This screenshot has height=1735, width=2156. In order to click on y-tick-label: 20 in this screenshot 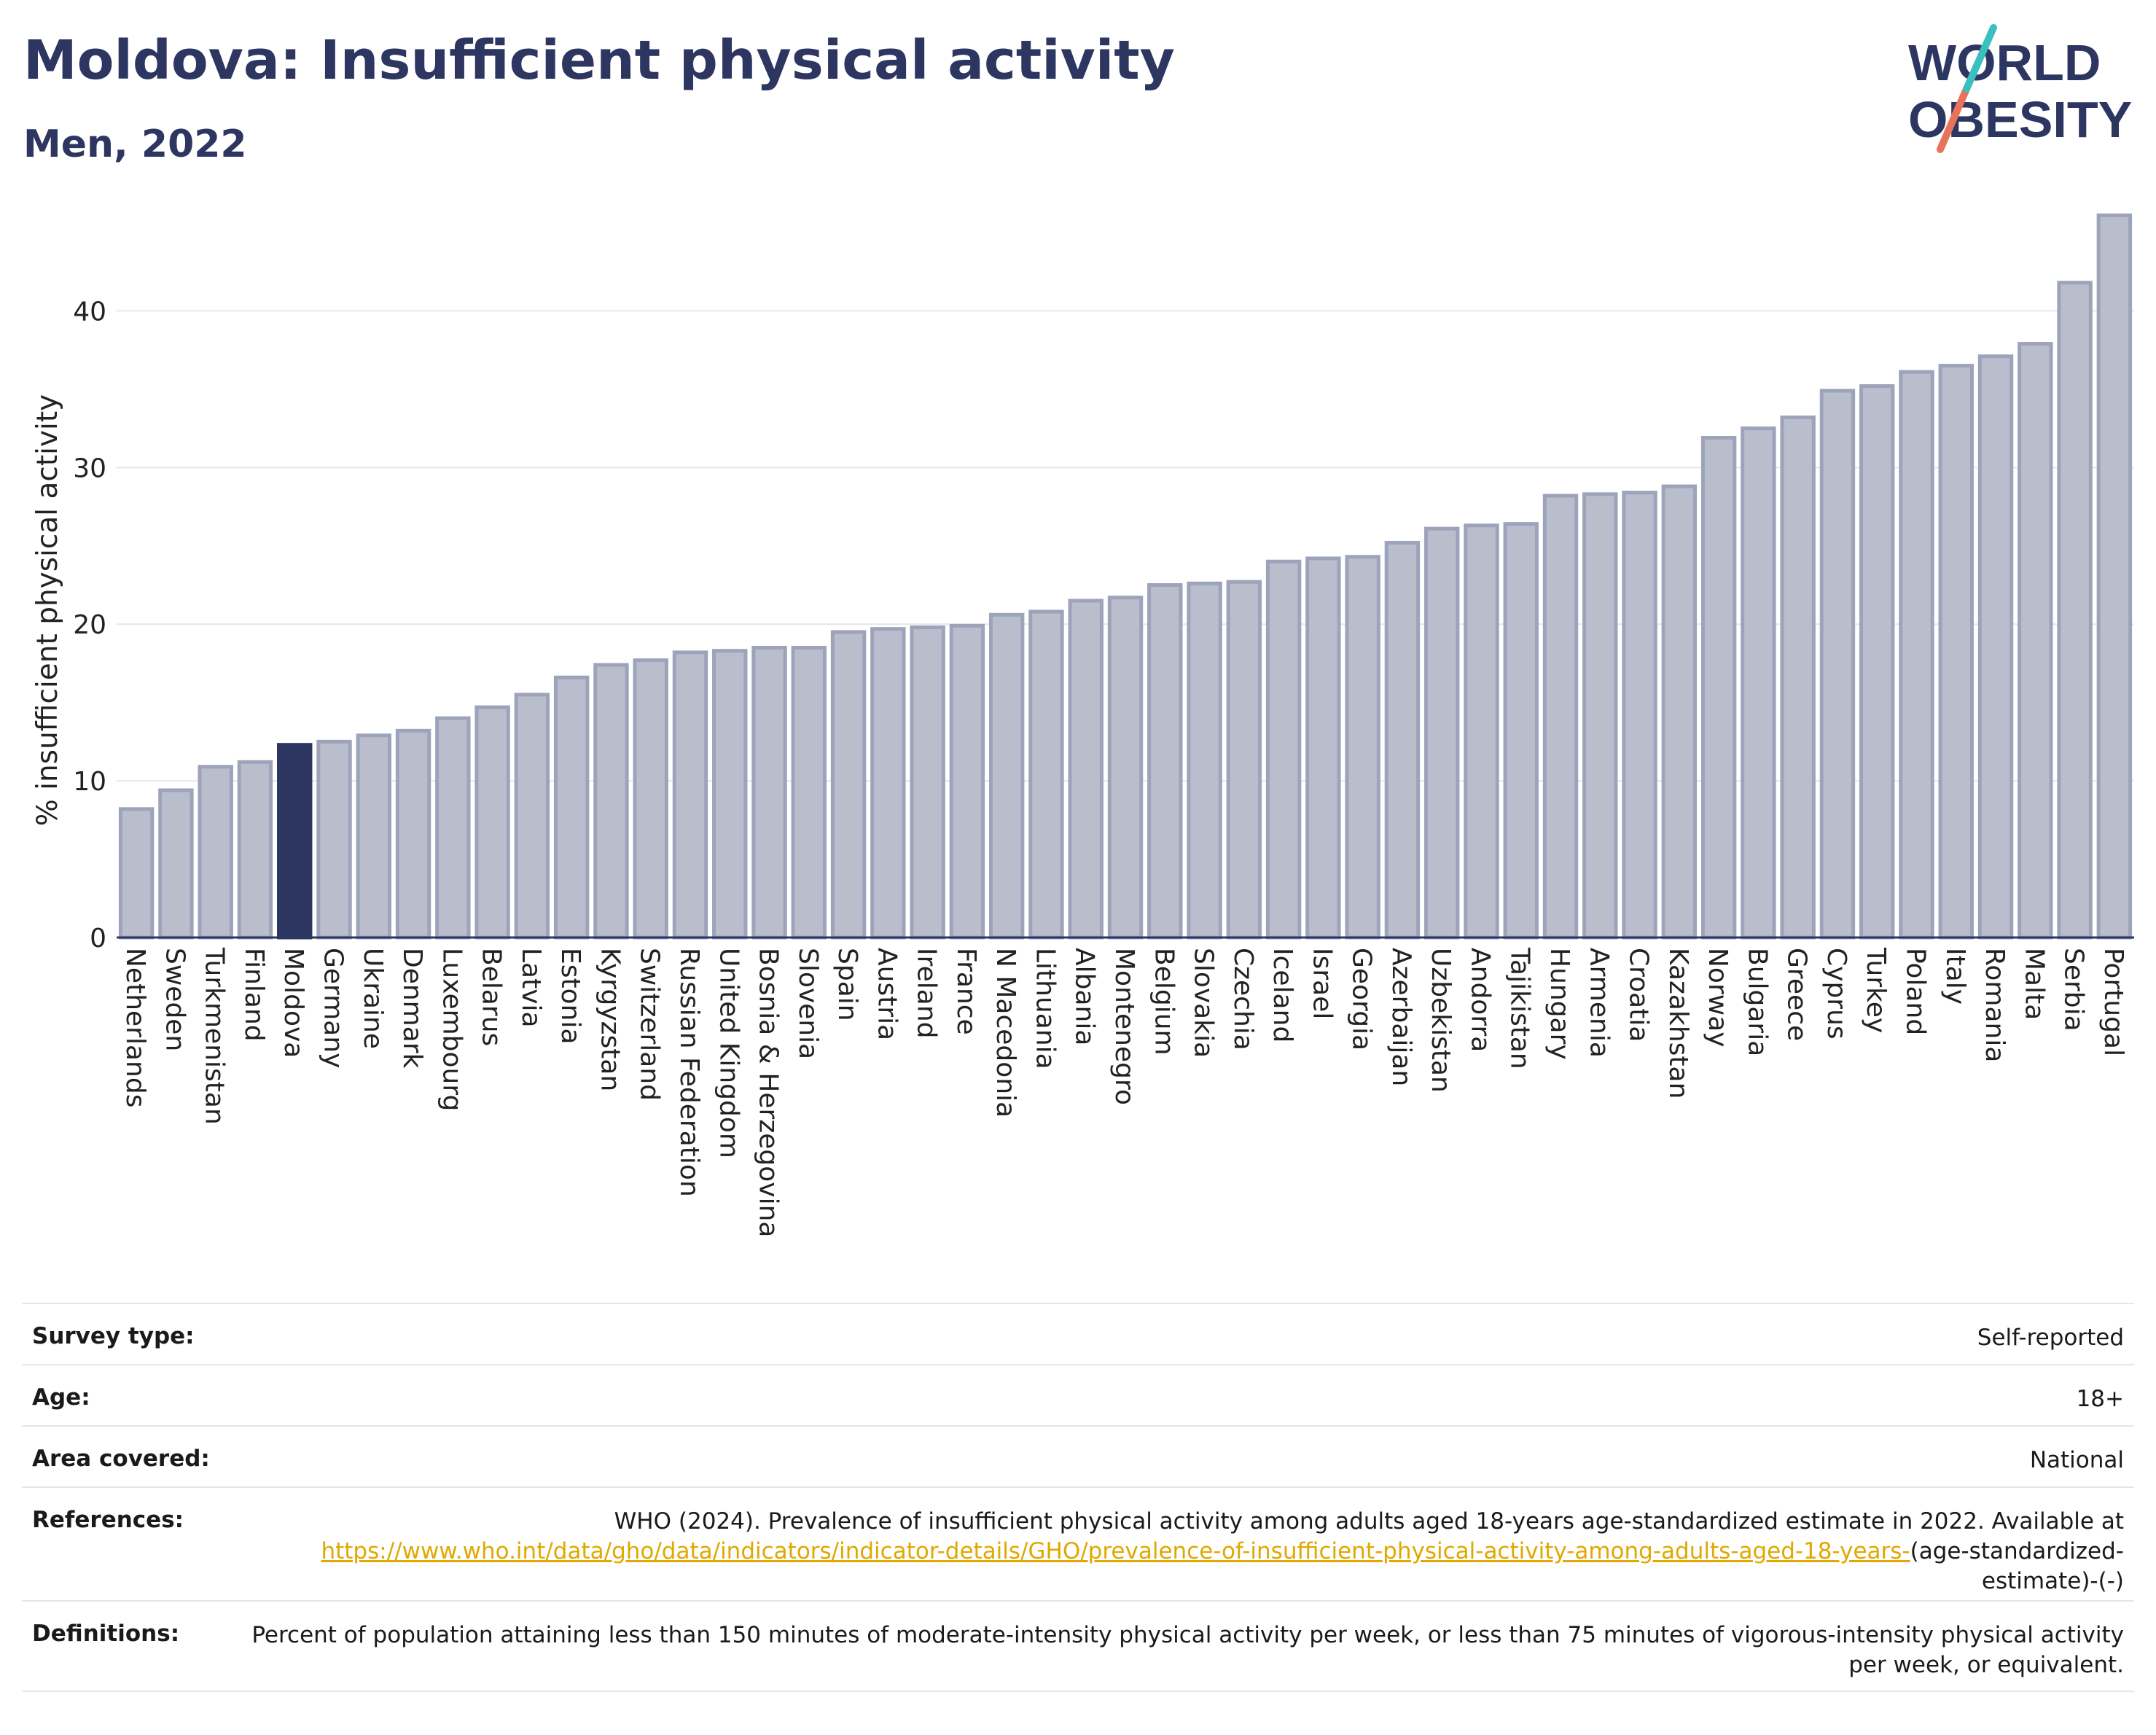, I will do `click(90, 625)`.